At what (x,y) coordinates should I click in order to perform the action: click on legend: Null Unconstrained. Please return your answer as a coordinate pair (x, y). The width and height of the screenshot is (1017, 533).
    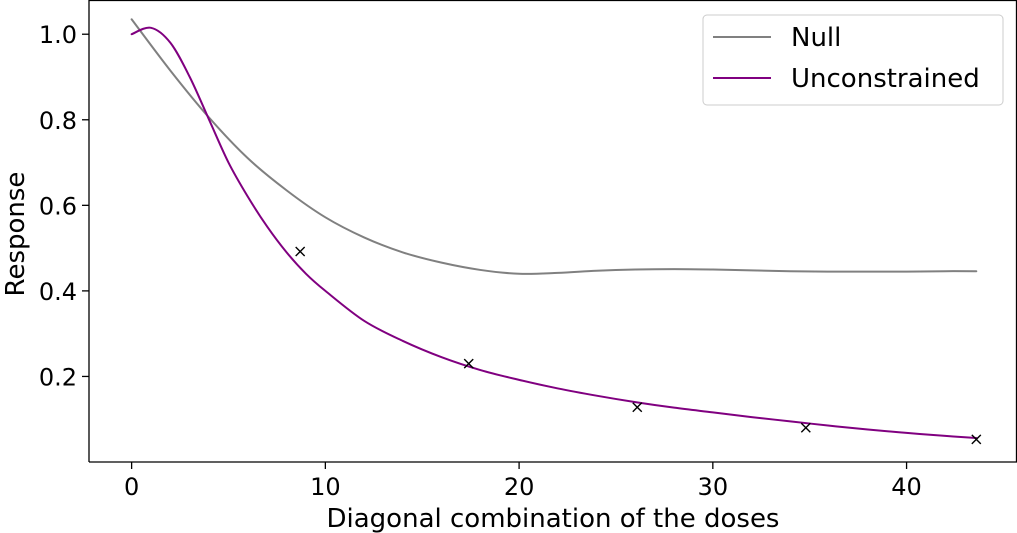
    Looking at the image, I should click on (853, 60).